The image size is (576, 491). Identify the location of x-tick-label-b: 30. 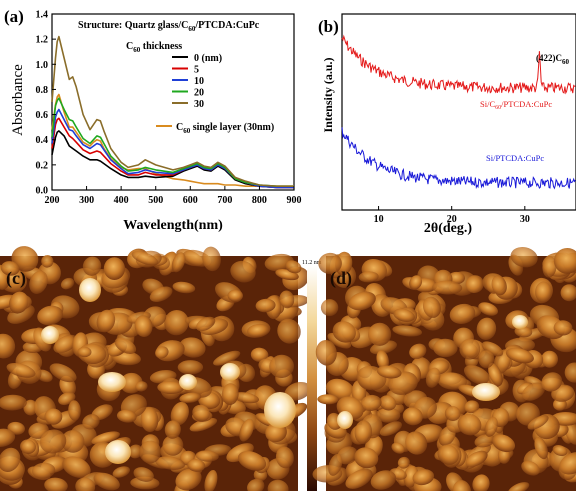
(525, 219).